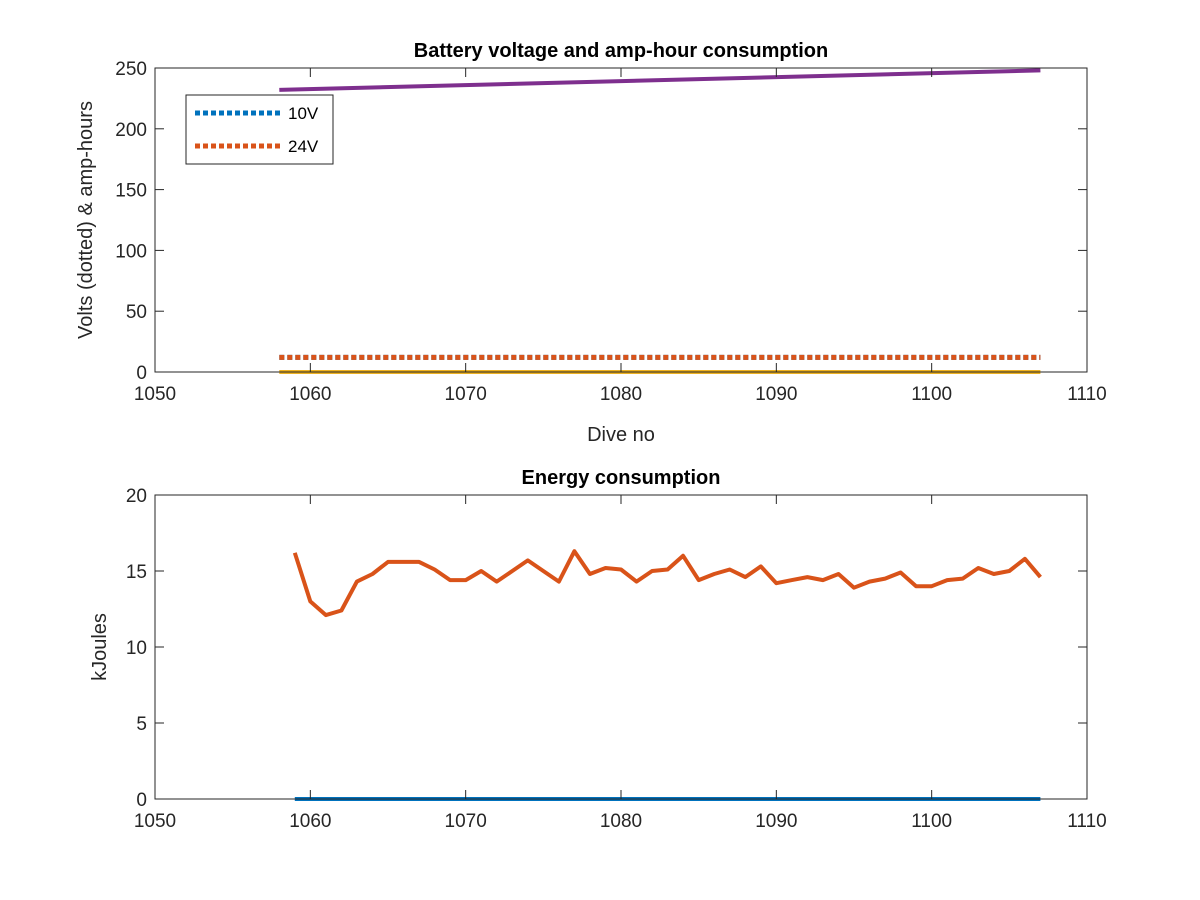  Describe the element at coordinates (136, 572) in the screenshot. I see `bottom-y-tick-label: 15` at that location.